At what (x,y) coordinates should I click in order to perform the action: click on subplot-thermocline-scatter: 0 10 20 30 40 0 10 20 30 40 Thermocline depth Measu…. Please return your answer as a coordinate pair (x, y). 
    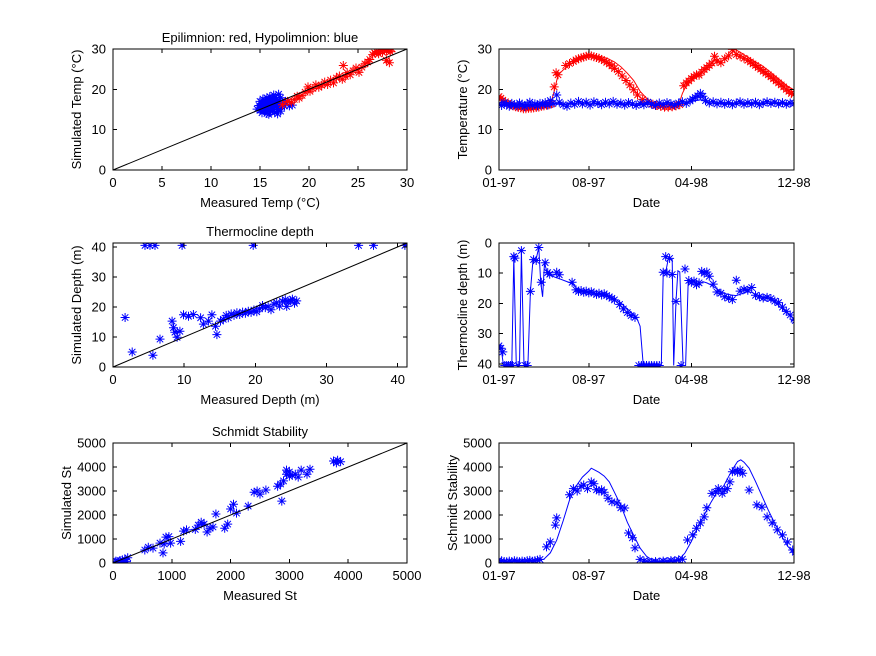
    Looking at the image, I should click on (238, 315).